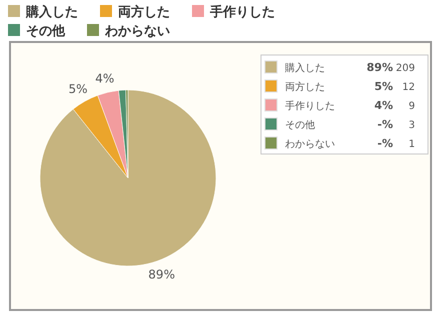 The height and width of the screenshot is (334, 442). I want to click on legend-label: 購入した, so click(51, 12).